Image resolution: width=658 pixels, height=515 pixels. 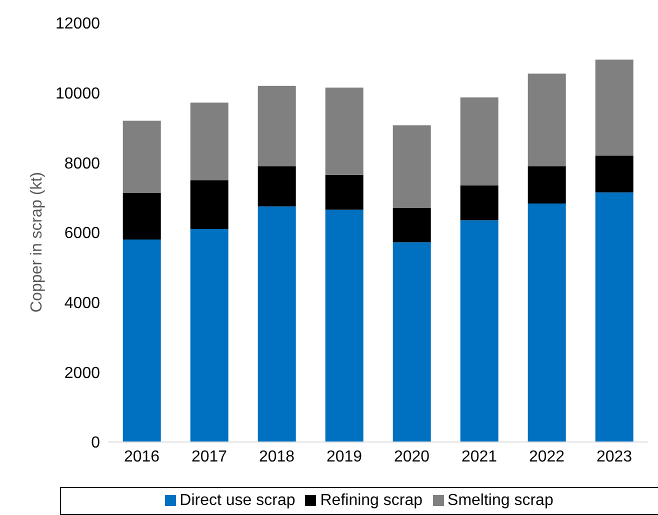 I want to click on y-tick-label: 4000, so click(x=82, y=303).